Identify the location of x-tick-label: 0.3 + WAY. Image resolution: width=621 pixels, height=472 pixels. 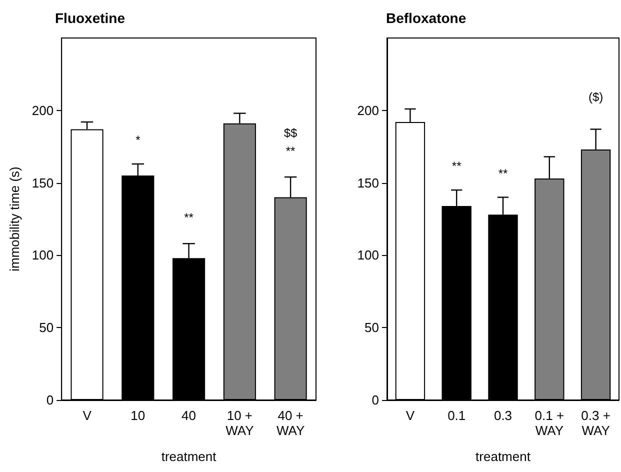
(595, 423).